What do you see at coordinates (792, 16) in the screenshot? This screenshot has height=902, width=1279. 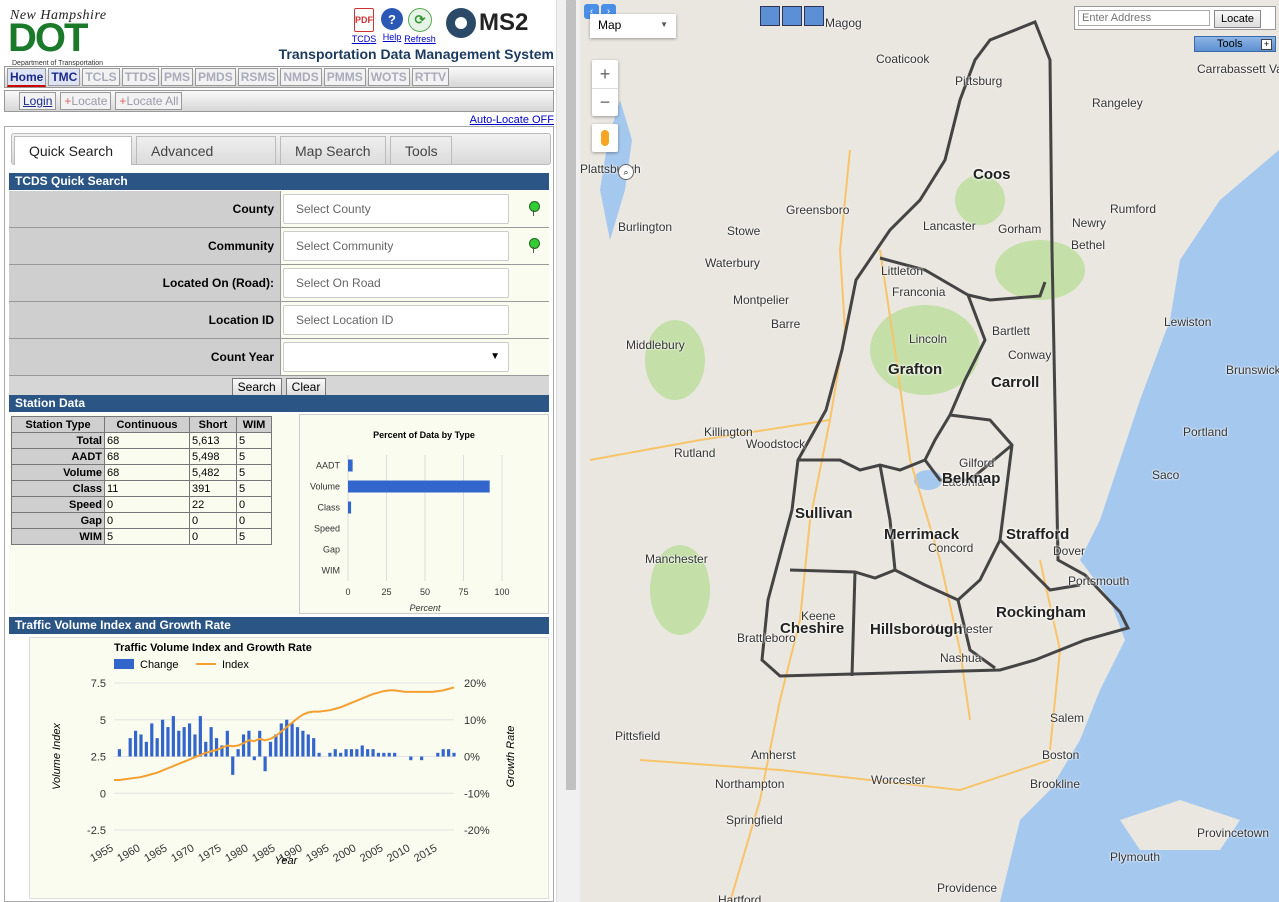 I see `measure-tool-icon` at bounding box center [792, 16].